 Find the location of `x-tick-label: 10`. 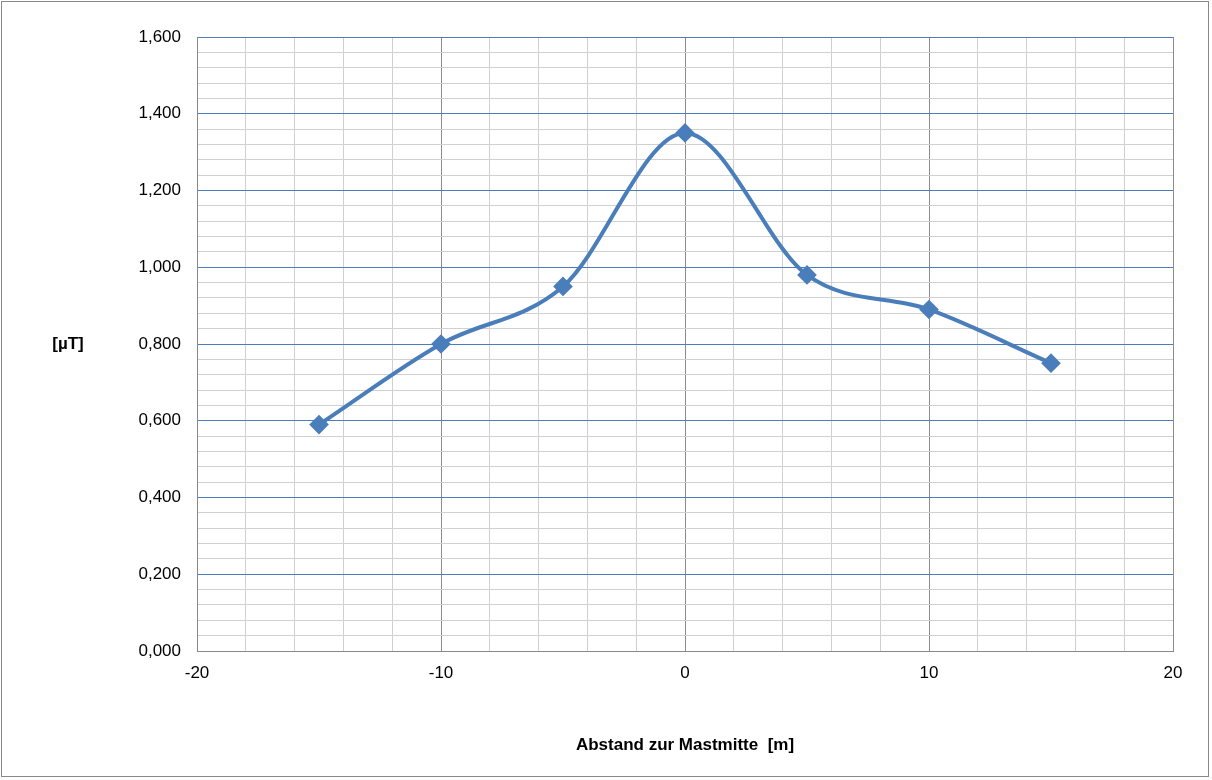

x-tick-label: 10 is located at coordinates (929, 672).